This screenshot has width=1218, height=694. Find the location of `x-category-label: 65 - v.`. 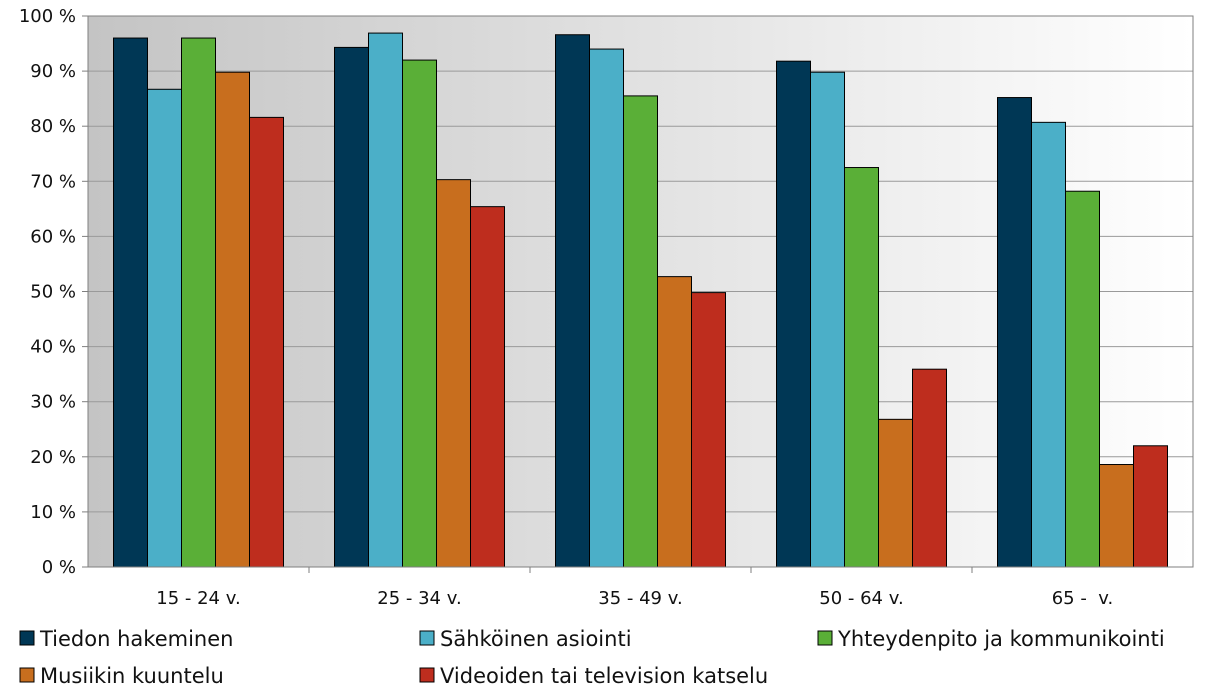

x-category-label: 65 - v. is located at coordinates (1083, 598).